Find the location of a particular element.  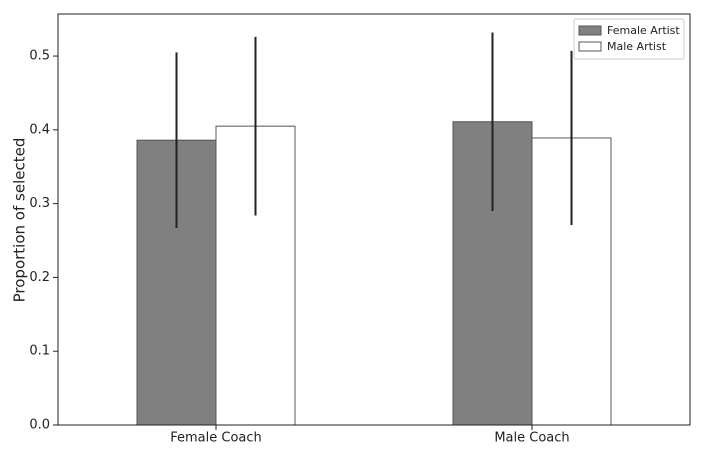

legend-label: Female Artist is located at coordinates (643, 30).